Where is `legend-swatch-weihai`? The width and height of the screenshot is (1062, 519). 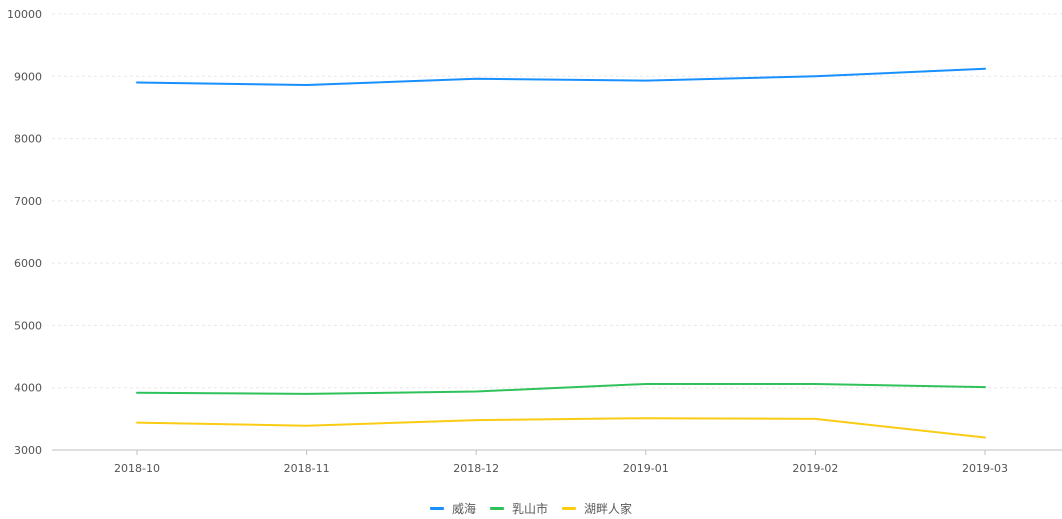
legend-swatch-weihai is located at coordinates (436, 508).